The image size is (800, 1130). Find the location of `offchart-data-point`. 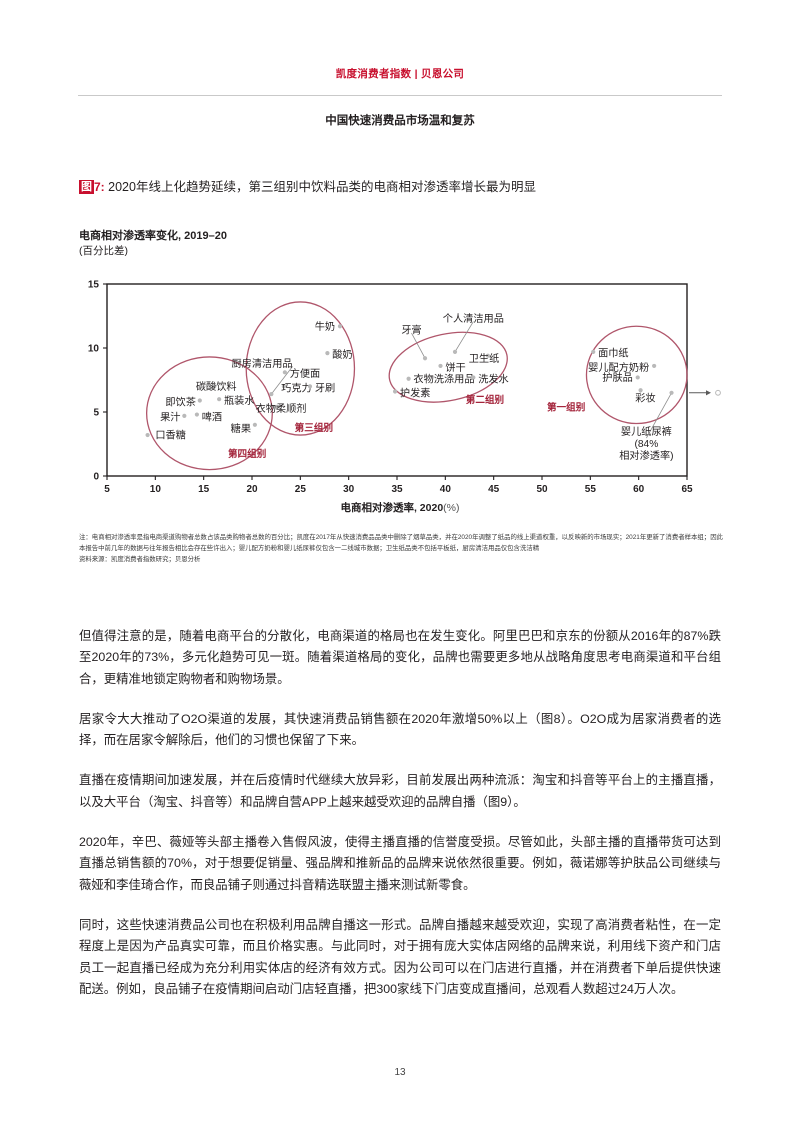

offchart-data-point is located at coordinates (718, 392).